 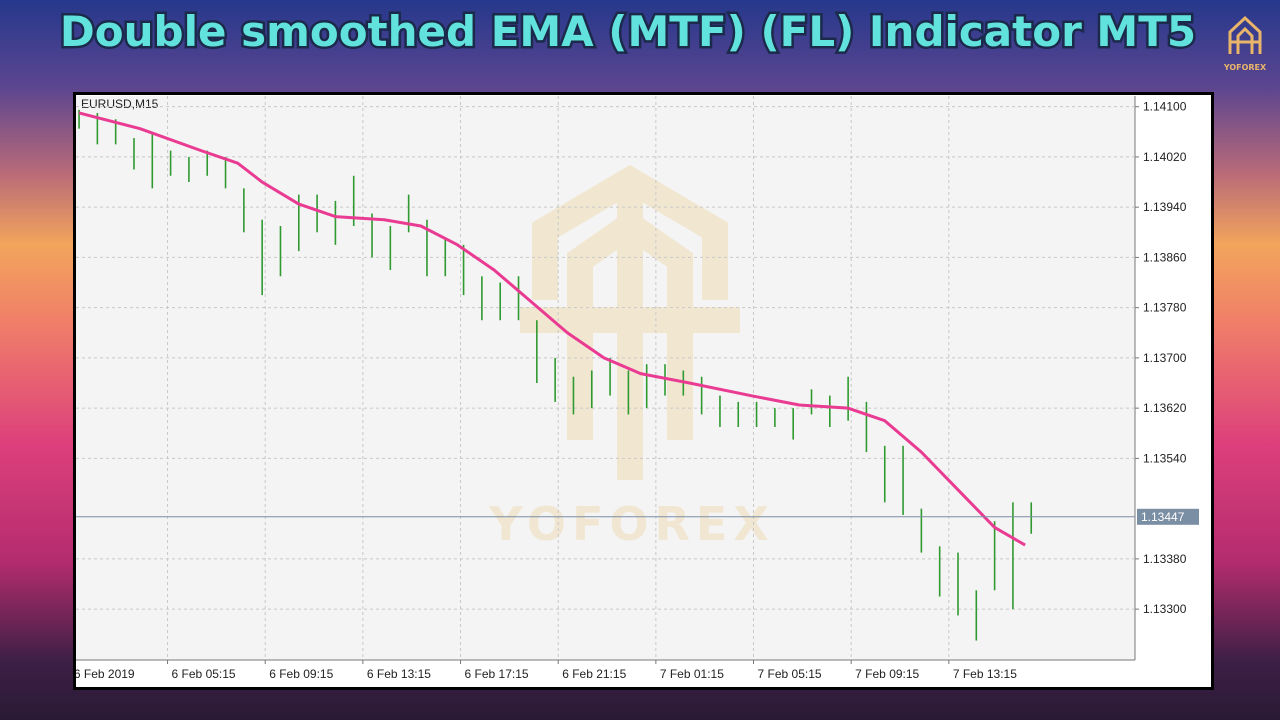 What do you see at coordinates (497, 674) in the screenshot?
I see `x-tick-label: 6 Feb 17:15` at bounding box center [497, 674].